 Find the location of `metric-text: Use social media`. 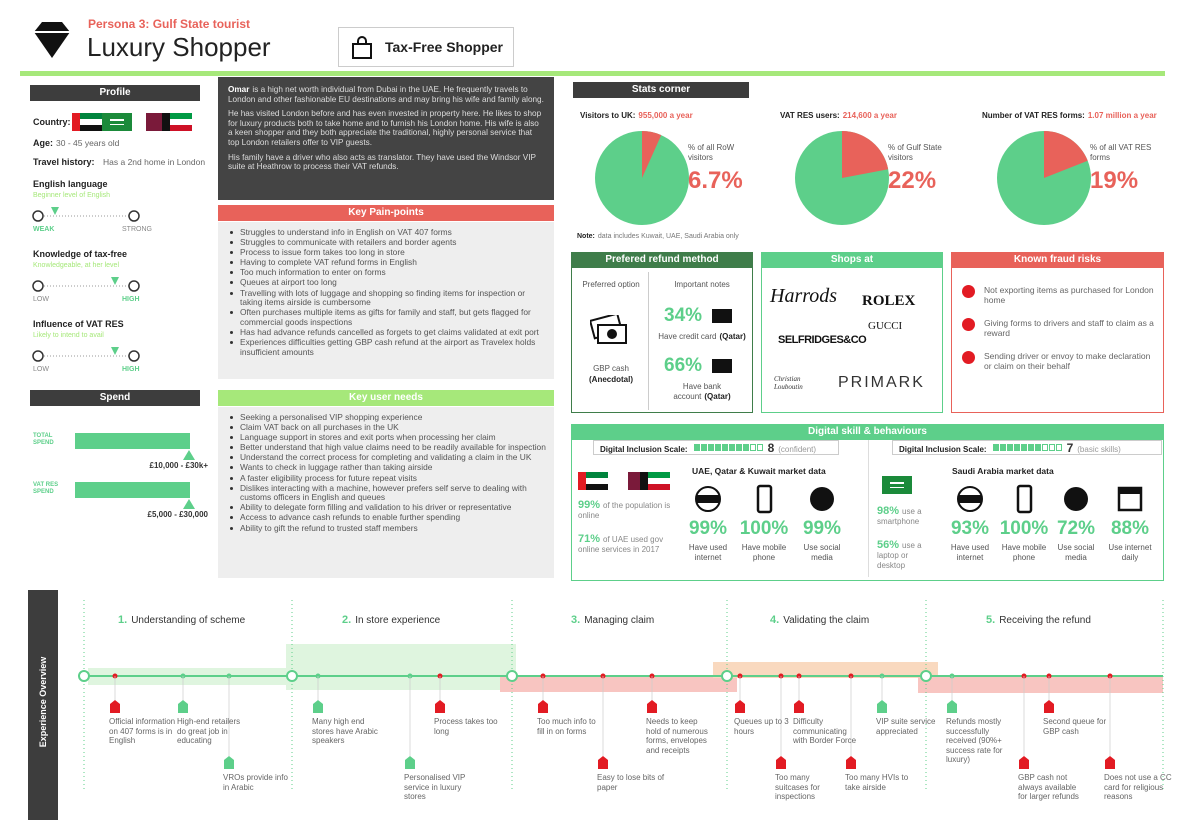

metric-text: Use social media is located at coordinates (1076, 552).